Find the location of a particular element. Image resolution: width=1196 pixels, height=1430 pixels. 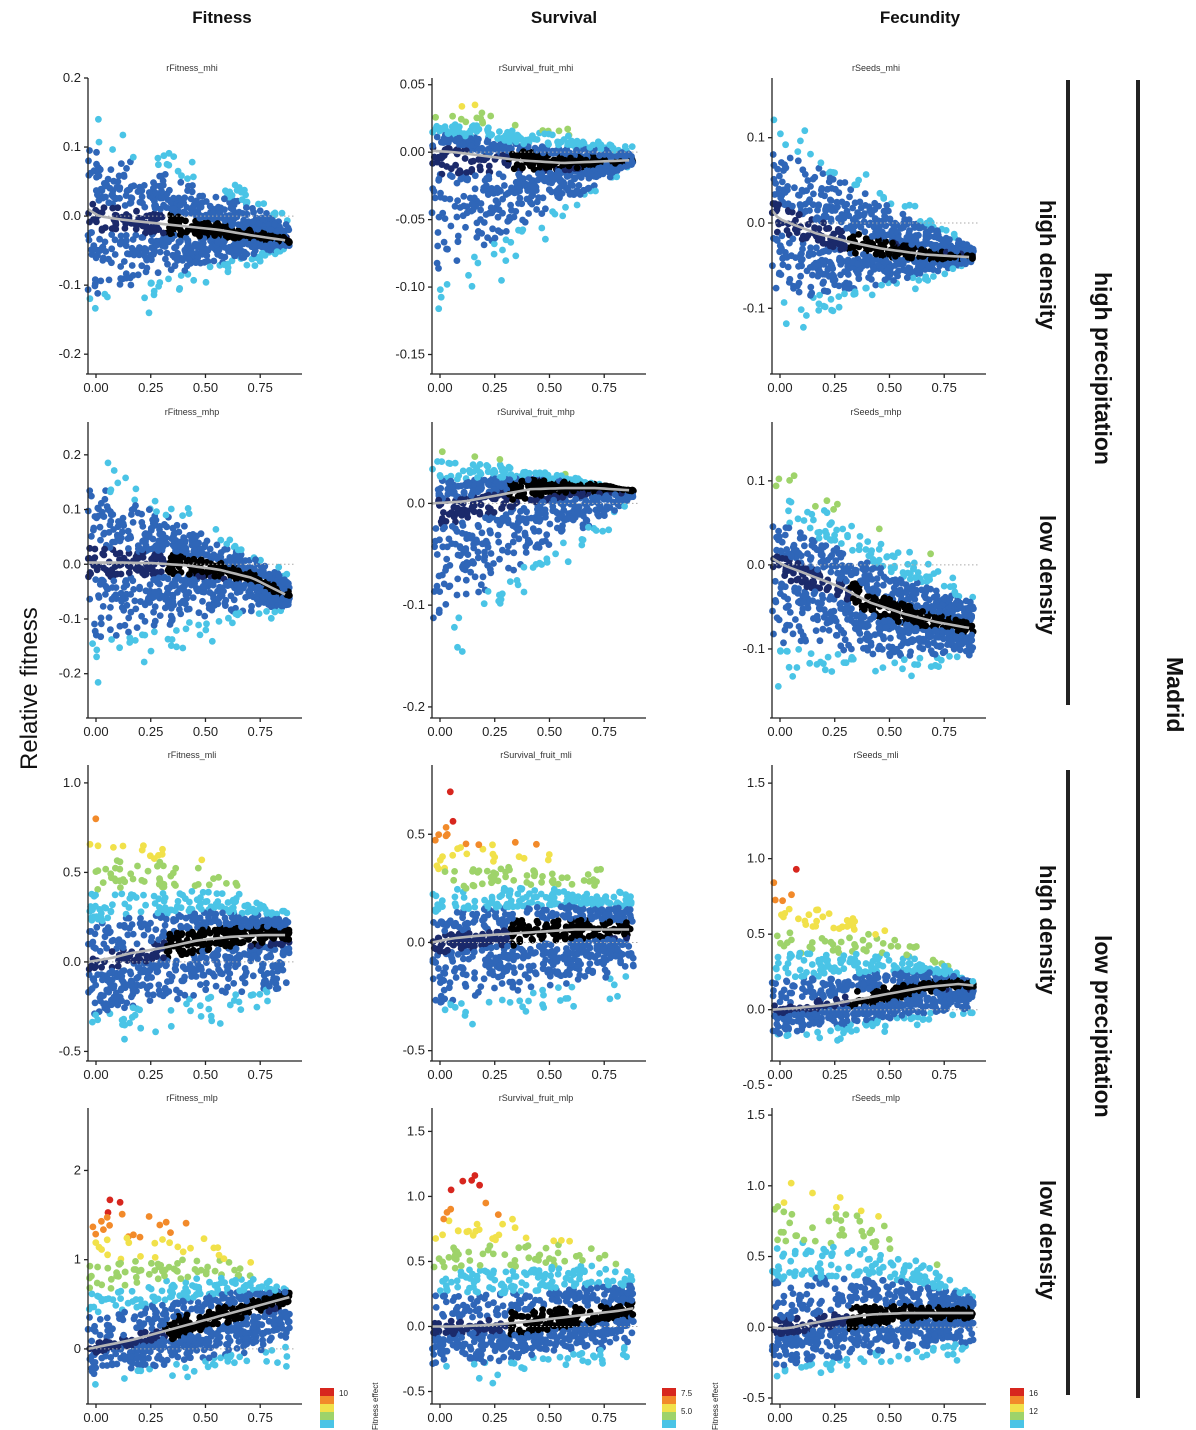

x-tick-label: 0.75 is located at coordinates (604, 731).